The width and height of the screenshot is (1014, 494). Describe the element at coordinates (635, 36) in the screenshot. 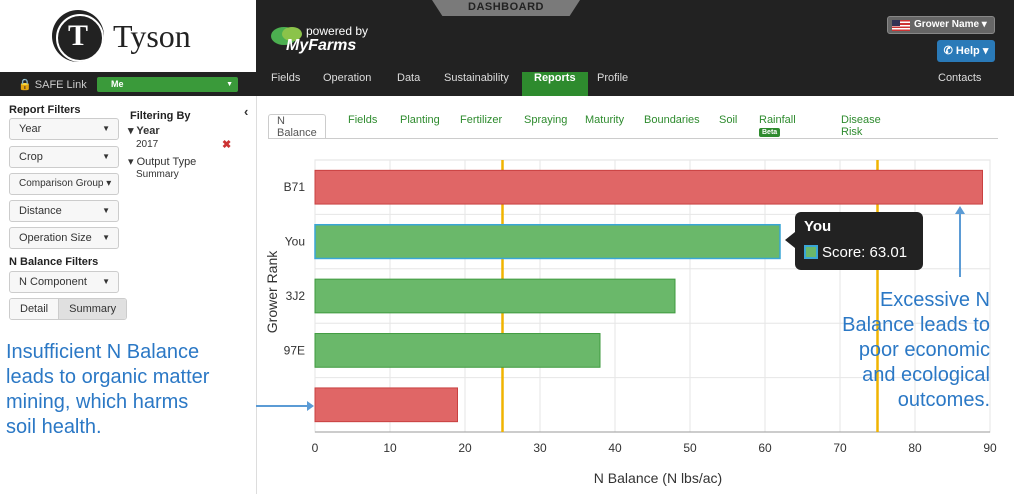

I see `top-bar` at that location.